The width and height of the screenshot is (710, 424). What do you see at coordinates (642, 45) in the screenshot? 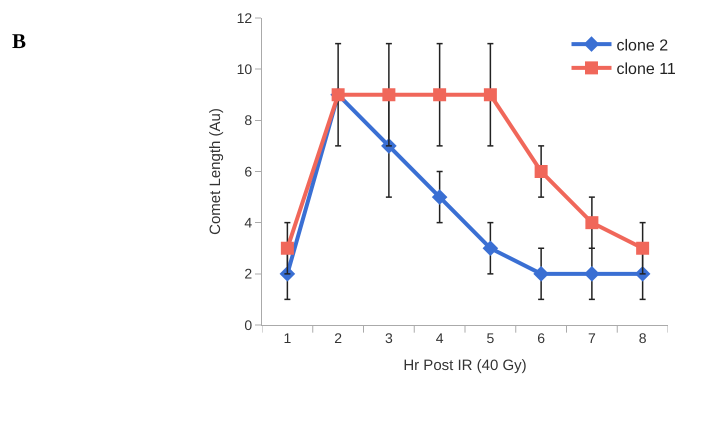
I see `legend-label: clone 2` at bounding box center [642, 45].